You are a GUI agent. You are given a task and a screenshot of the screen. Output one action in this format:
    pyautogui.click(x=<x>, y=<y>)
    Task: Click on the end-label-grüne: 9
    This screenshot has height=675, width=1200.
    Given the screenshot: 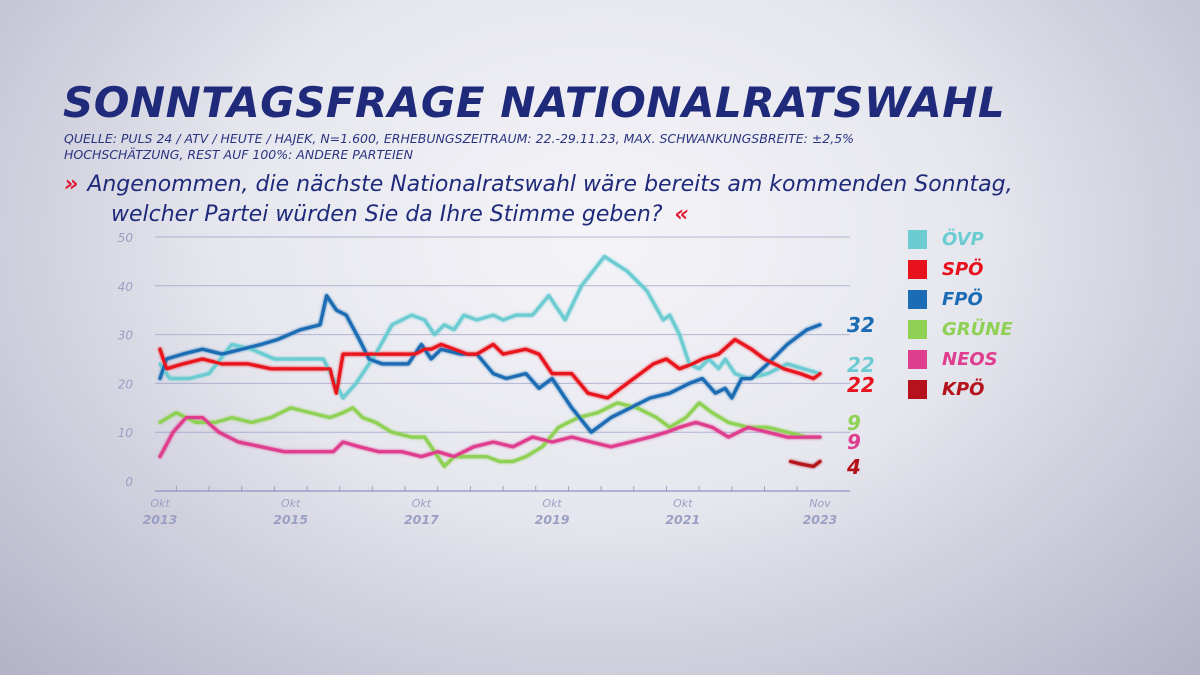 What is the action you would take?
    pyautogui.click(x=854, y=423)
    